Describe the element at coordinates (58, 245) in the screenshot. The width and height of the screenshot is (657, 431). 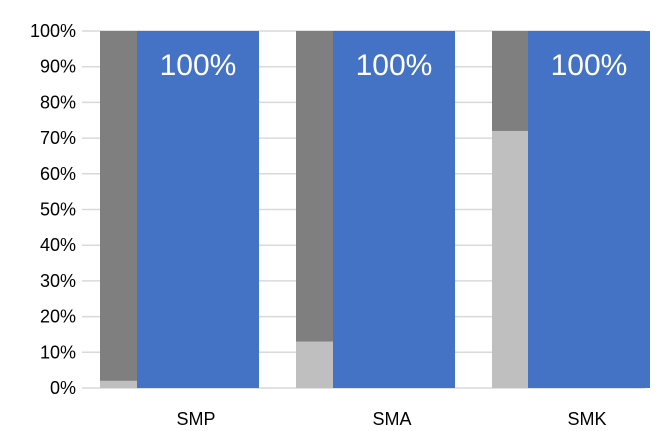
I see `y-tick-label: 40%` at that location.